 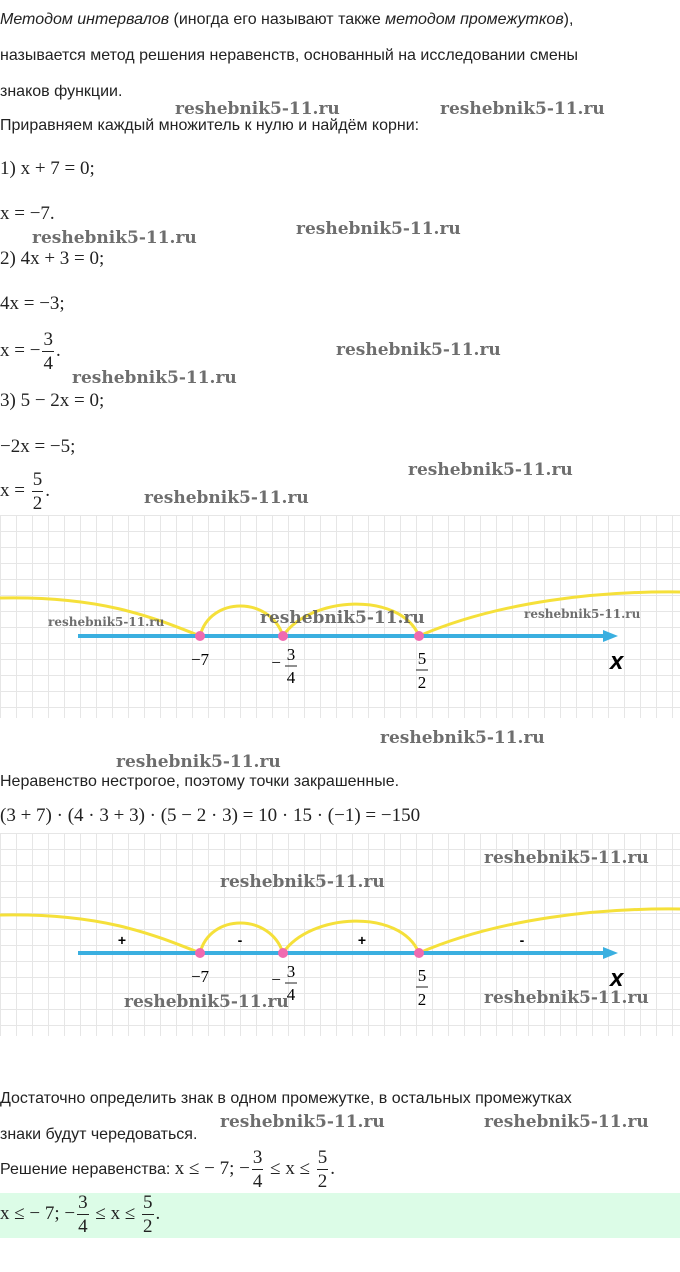 I want to click on eq-text: x = −, so click(x=20, y=350).